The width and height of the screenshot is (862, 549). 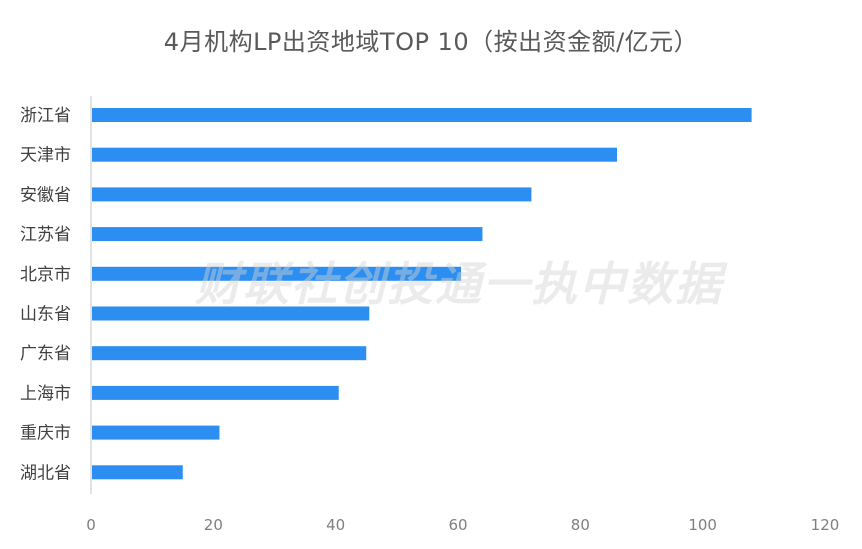 What do you see at coordinates (580, 525) in the screenshot?
I see `x-tick-label: 80` at bounding box center [580, 525].